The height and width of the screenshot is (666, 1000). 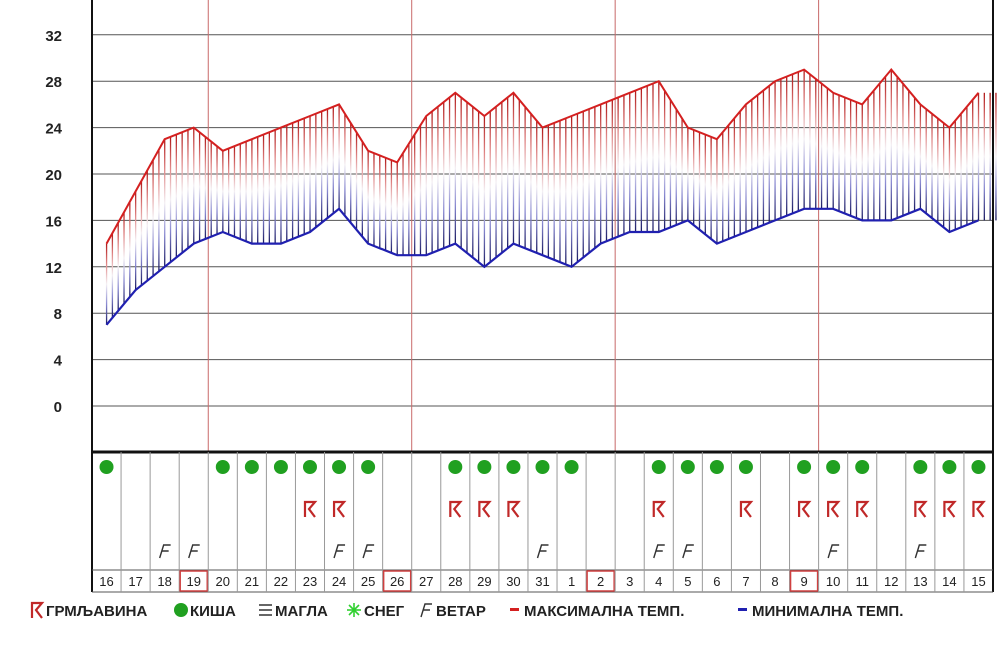 I want to click on y-tick-label: 16, so click(x=53, y=221).